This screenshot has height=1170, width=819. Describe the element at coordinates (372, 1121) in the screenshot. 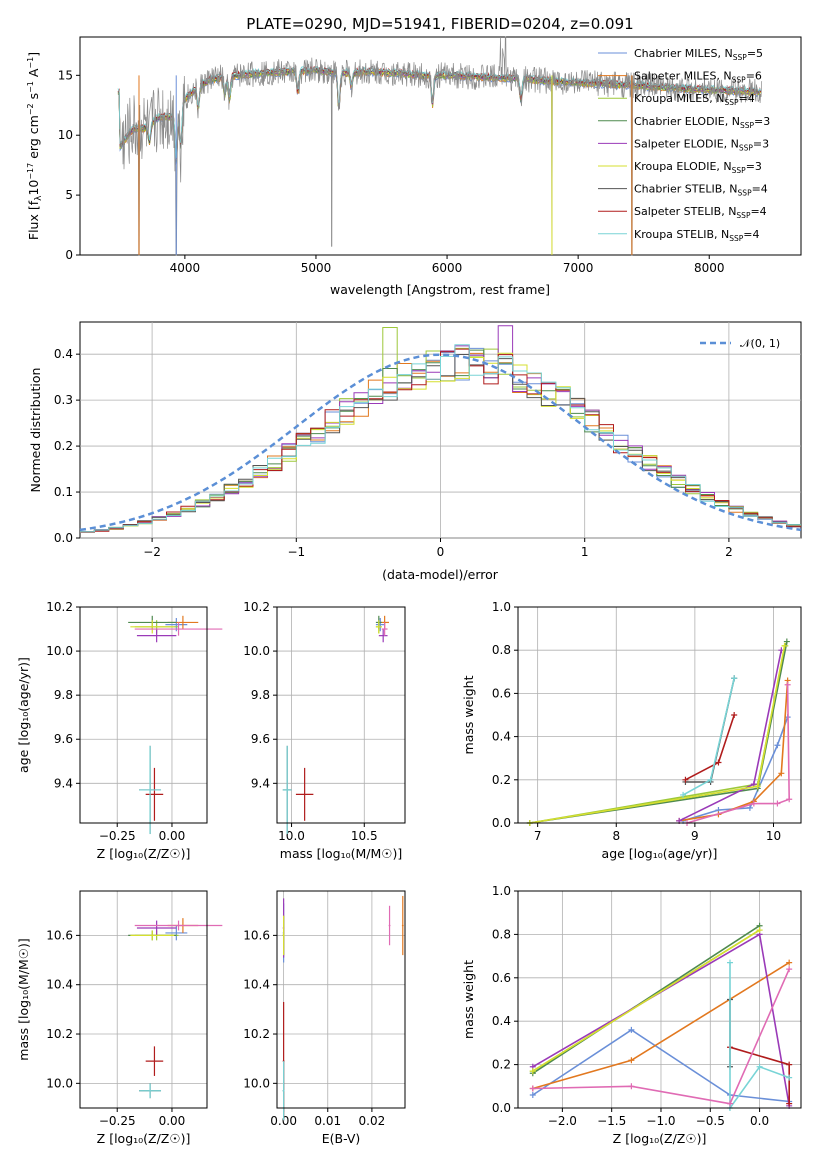

I see `xtick-label: 0.02` at that location.